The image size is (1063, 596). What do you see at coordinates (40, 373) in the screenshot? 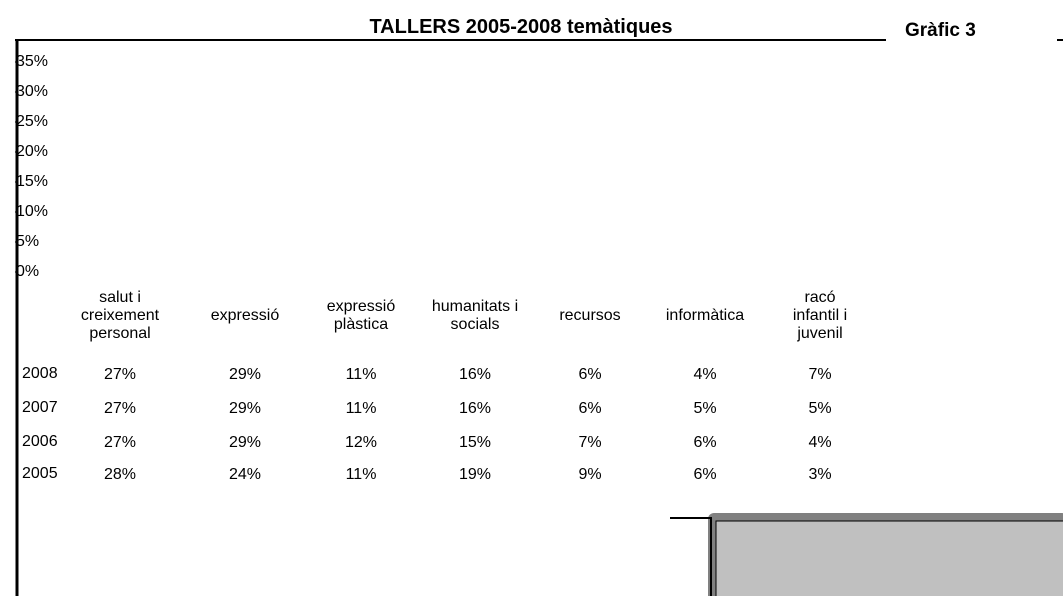
I see `legend-year: 2008` at bounding box center [40, 373].